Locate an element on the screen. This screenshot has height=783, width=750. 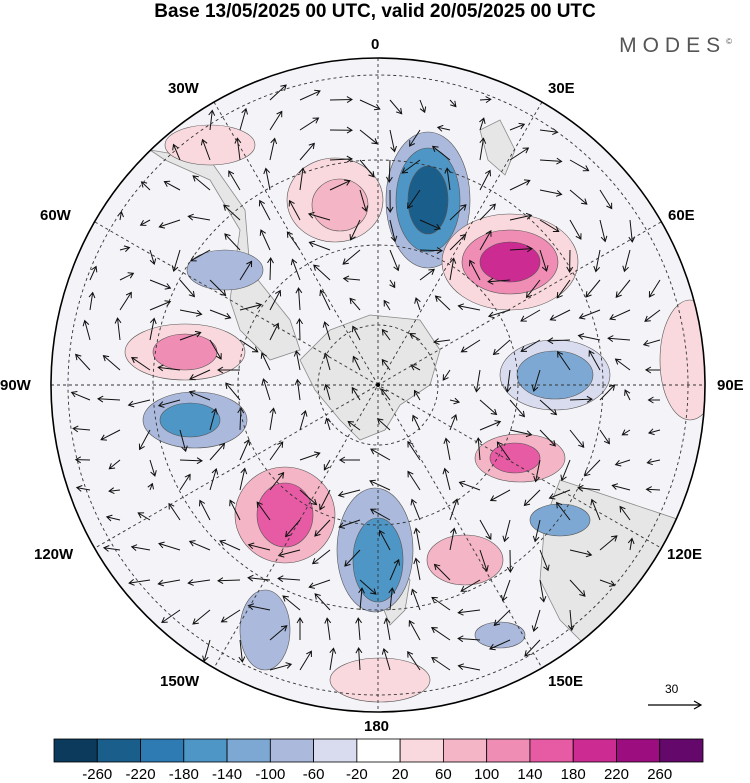
anomaly-pos-east-indian is located at coordinates (682, 360).